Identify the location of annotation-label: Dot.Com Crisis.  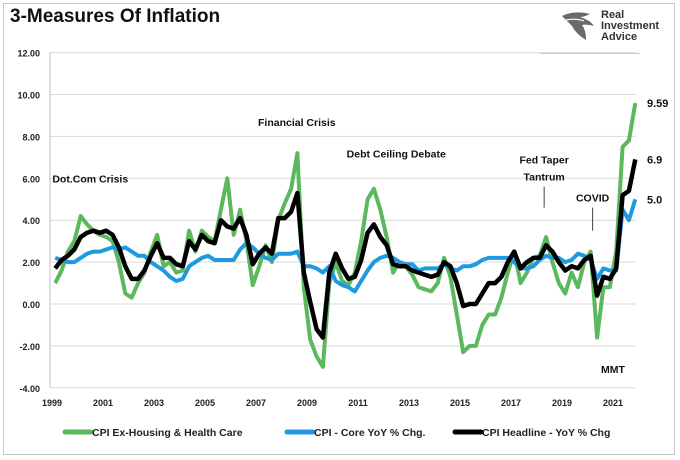
(90, 179).